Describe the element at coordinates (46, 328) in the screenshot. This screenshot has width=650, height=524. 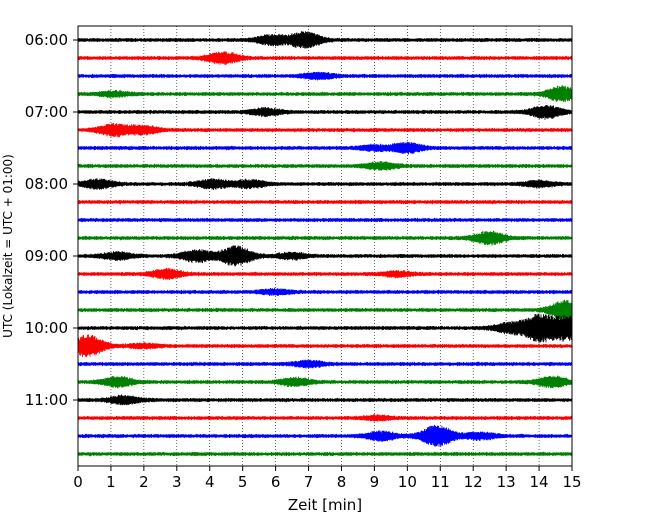
I see `y-tick-label: 10:00` at that location.